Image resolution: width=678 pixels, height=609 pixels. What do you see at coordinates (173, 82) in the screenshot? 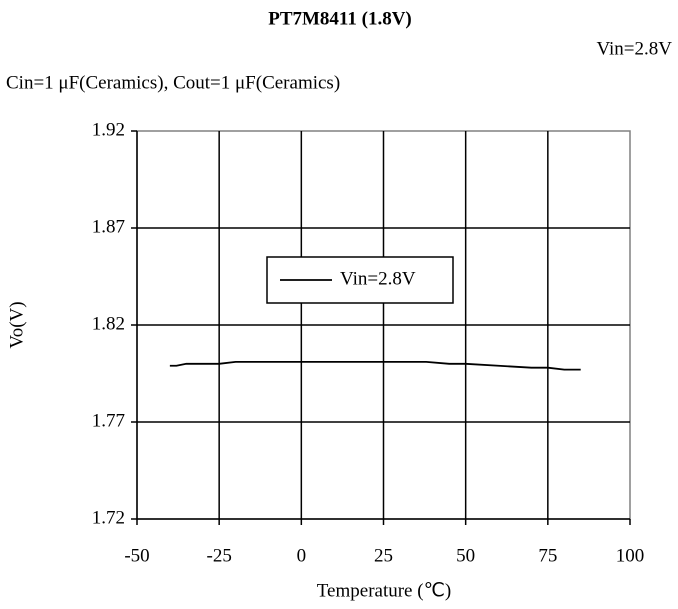
I see `subtitle: Cin=1 μF(Ceramics), Cout=1 μF(Ceramics)` at bounding box center [173, 82].